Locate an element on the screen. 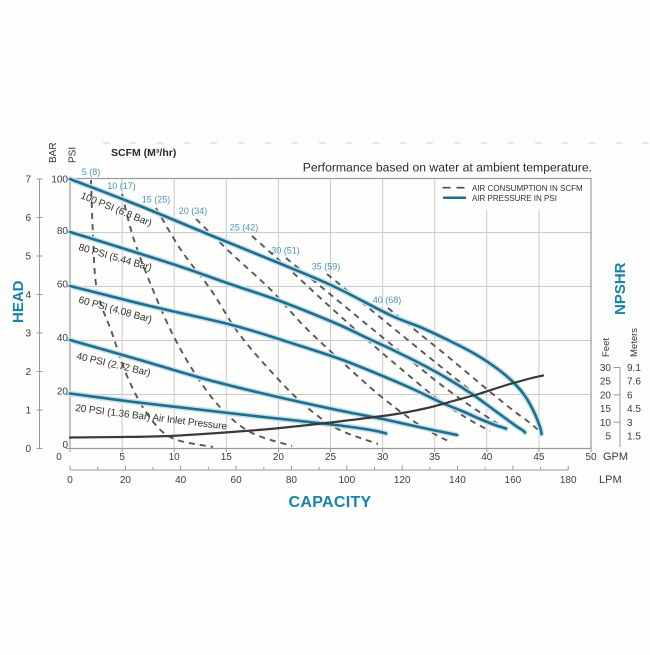  svg-text: 7.6 is located at coordinates (634, 382).